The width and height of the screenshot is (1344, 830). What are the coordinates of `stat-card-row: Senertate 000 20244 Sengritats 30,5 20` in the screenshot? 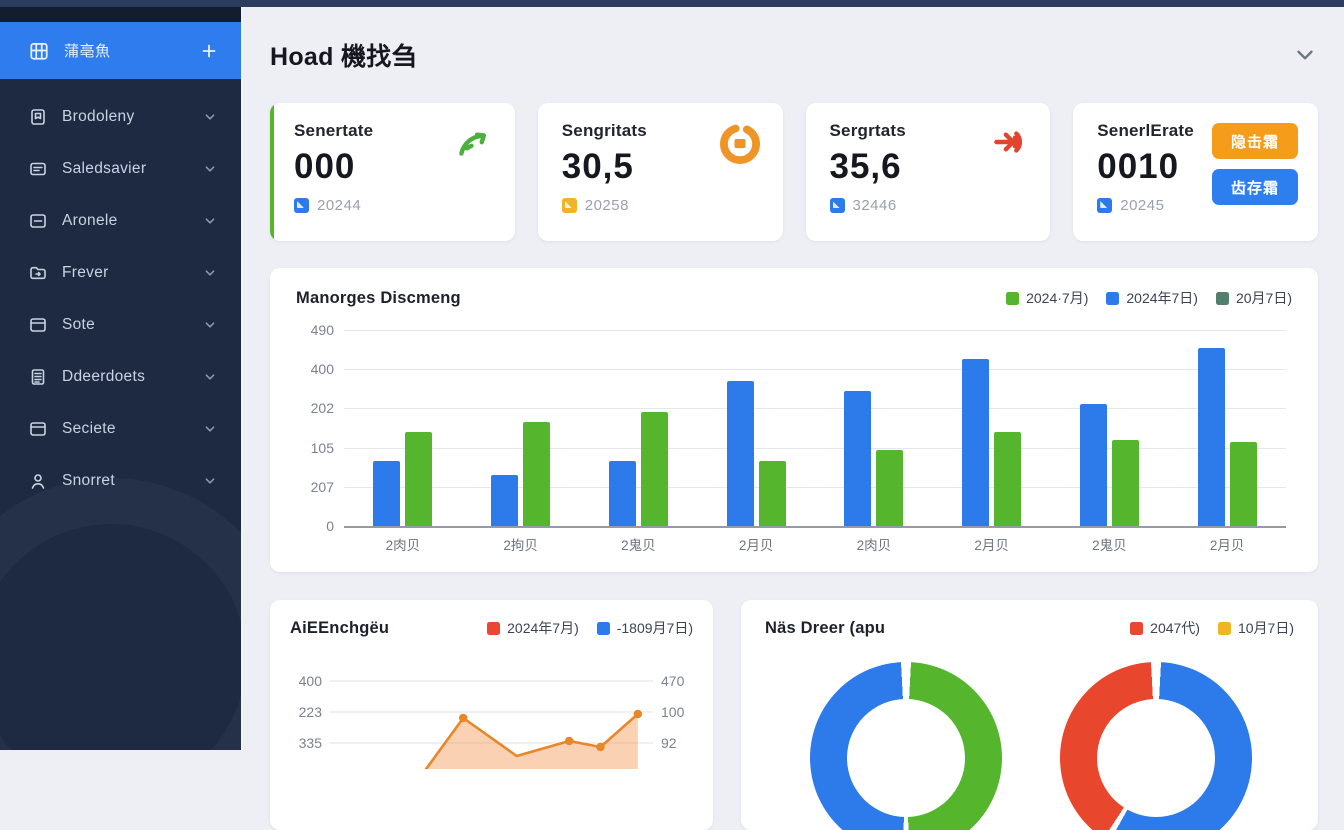 It's located at (794, 172).